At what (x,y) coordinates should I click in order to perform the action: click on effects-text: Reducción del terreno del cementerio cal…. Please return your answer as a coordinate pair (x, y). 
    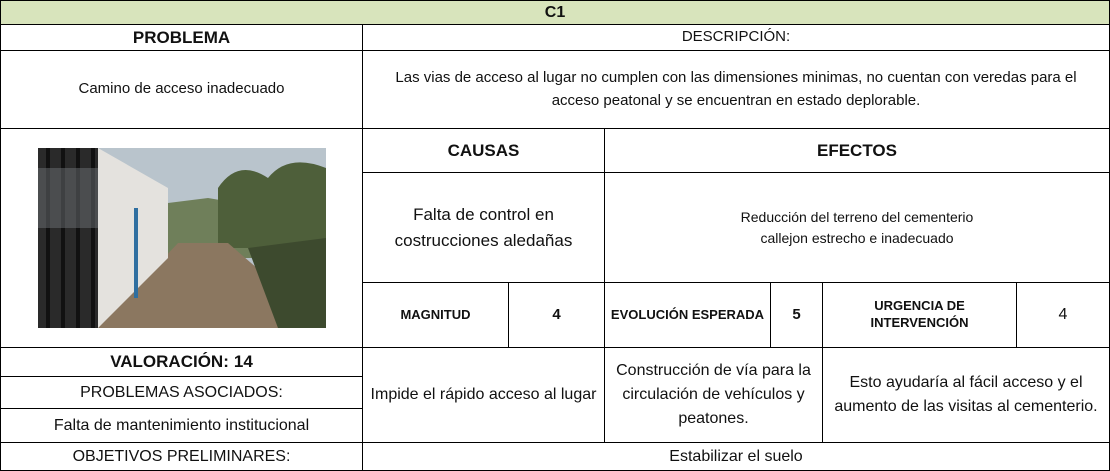
    Looking at the image, I should click on (857, 227).